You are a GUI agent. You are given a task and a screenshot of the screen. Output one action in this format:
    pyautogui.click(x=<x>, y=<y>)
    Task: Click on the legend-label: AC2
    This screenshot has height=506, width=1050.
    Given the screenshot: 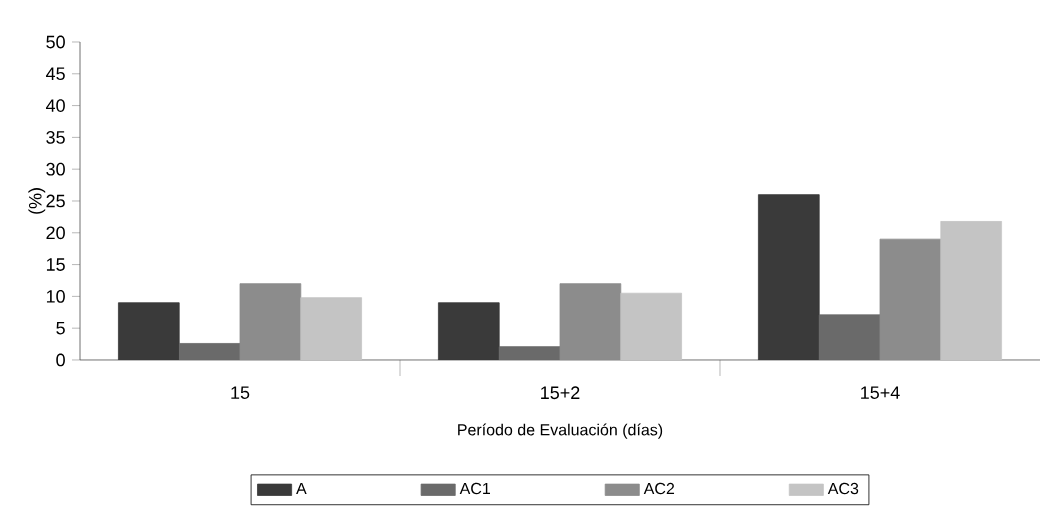 What is the action you would take?
    pyautogui.click(x=659, y=488)
    